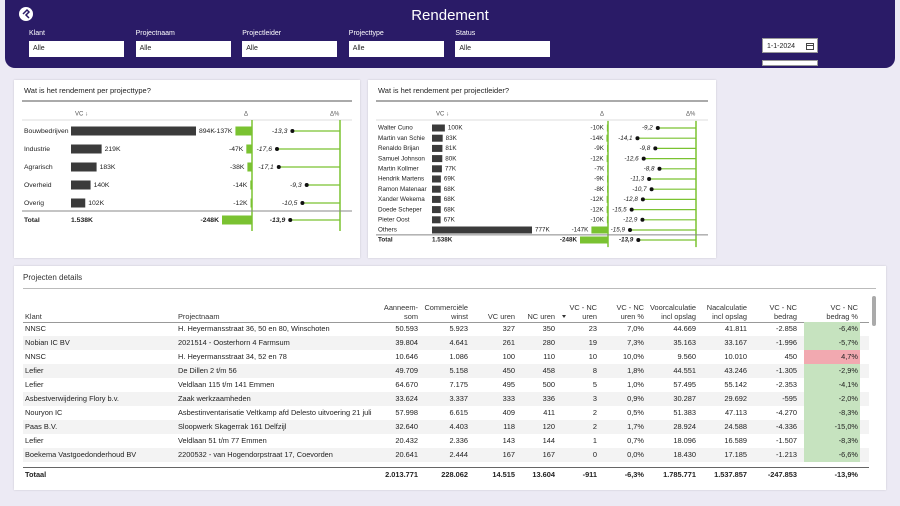  What do you see at coordinates (459, 370) in the screenshot?
I see `table-cell: 5.158` at bounding box center [459, 370].